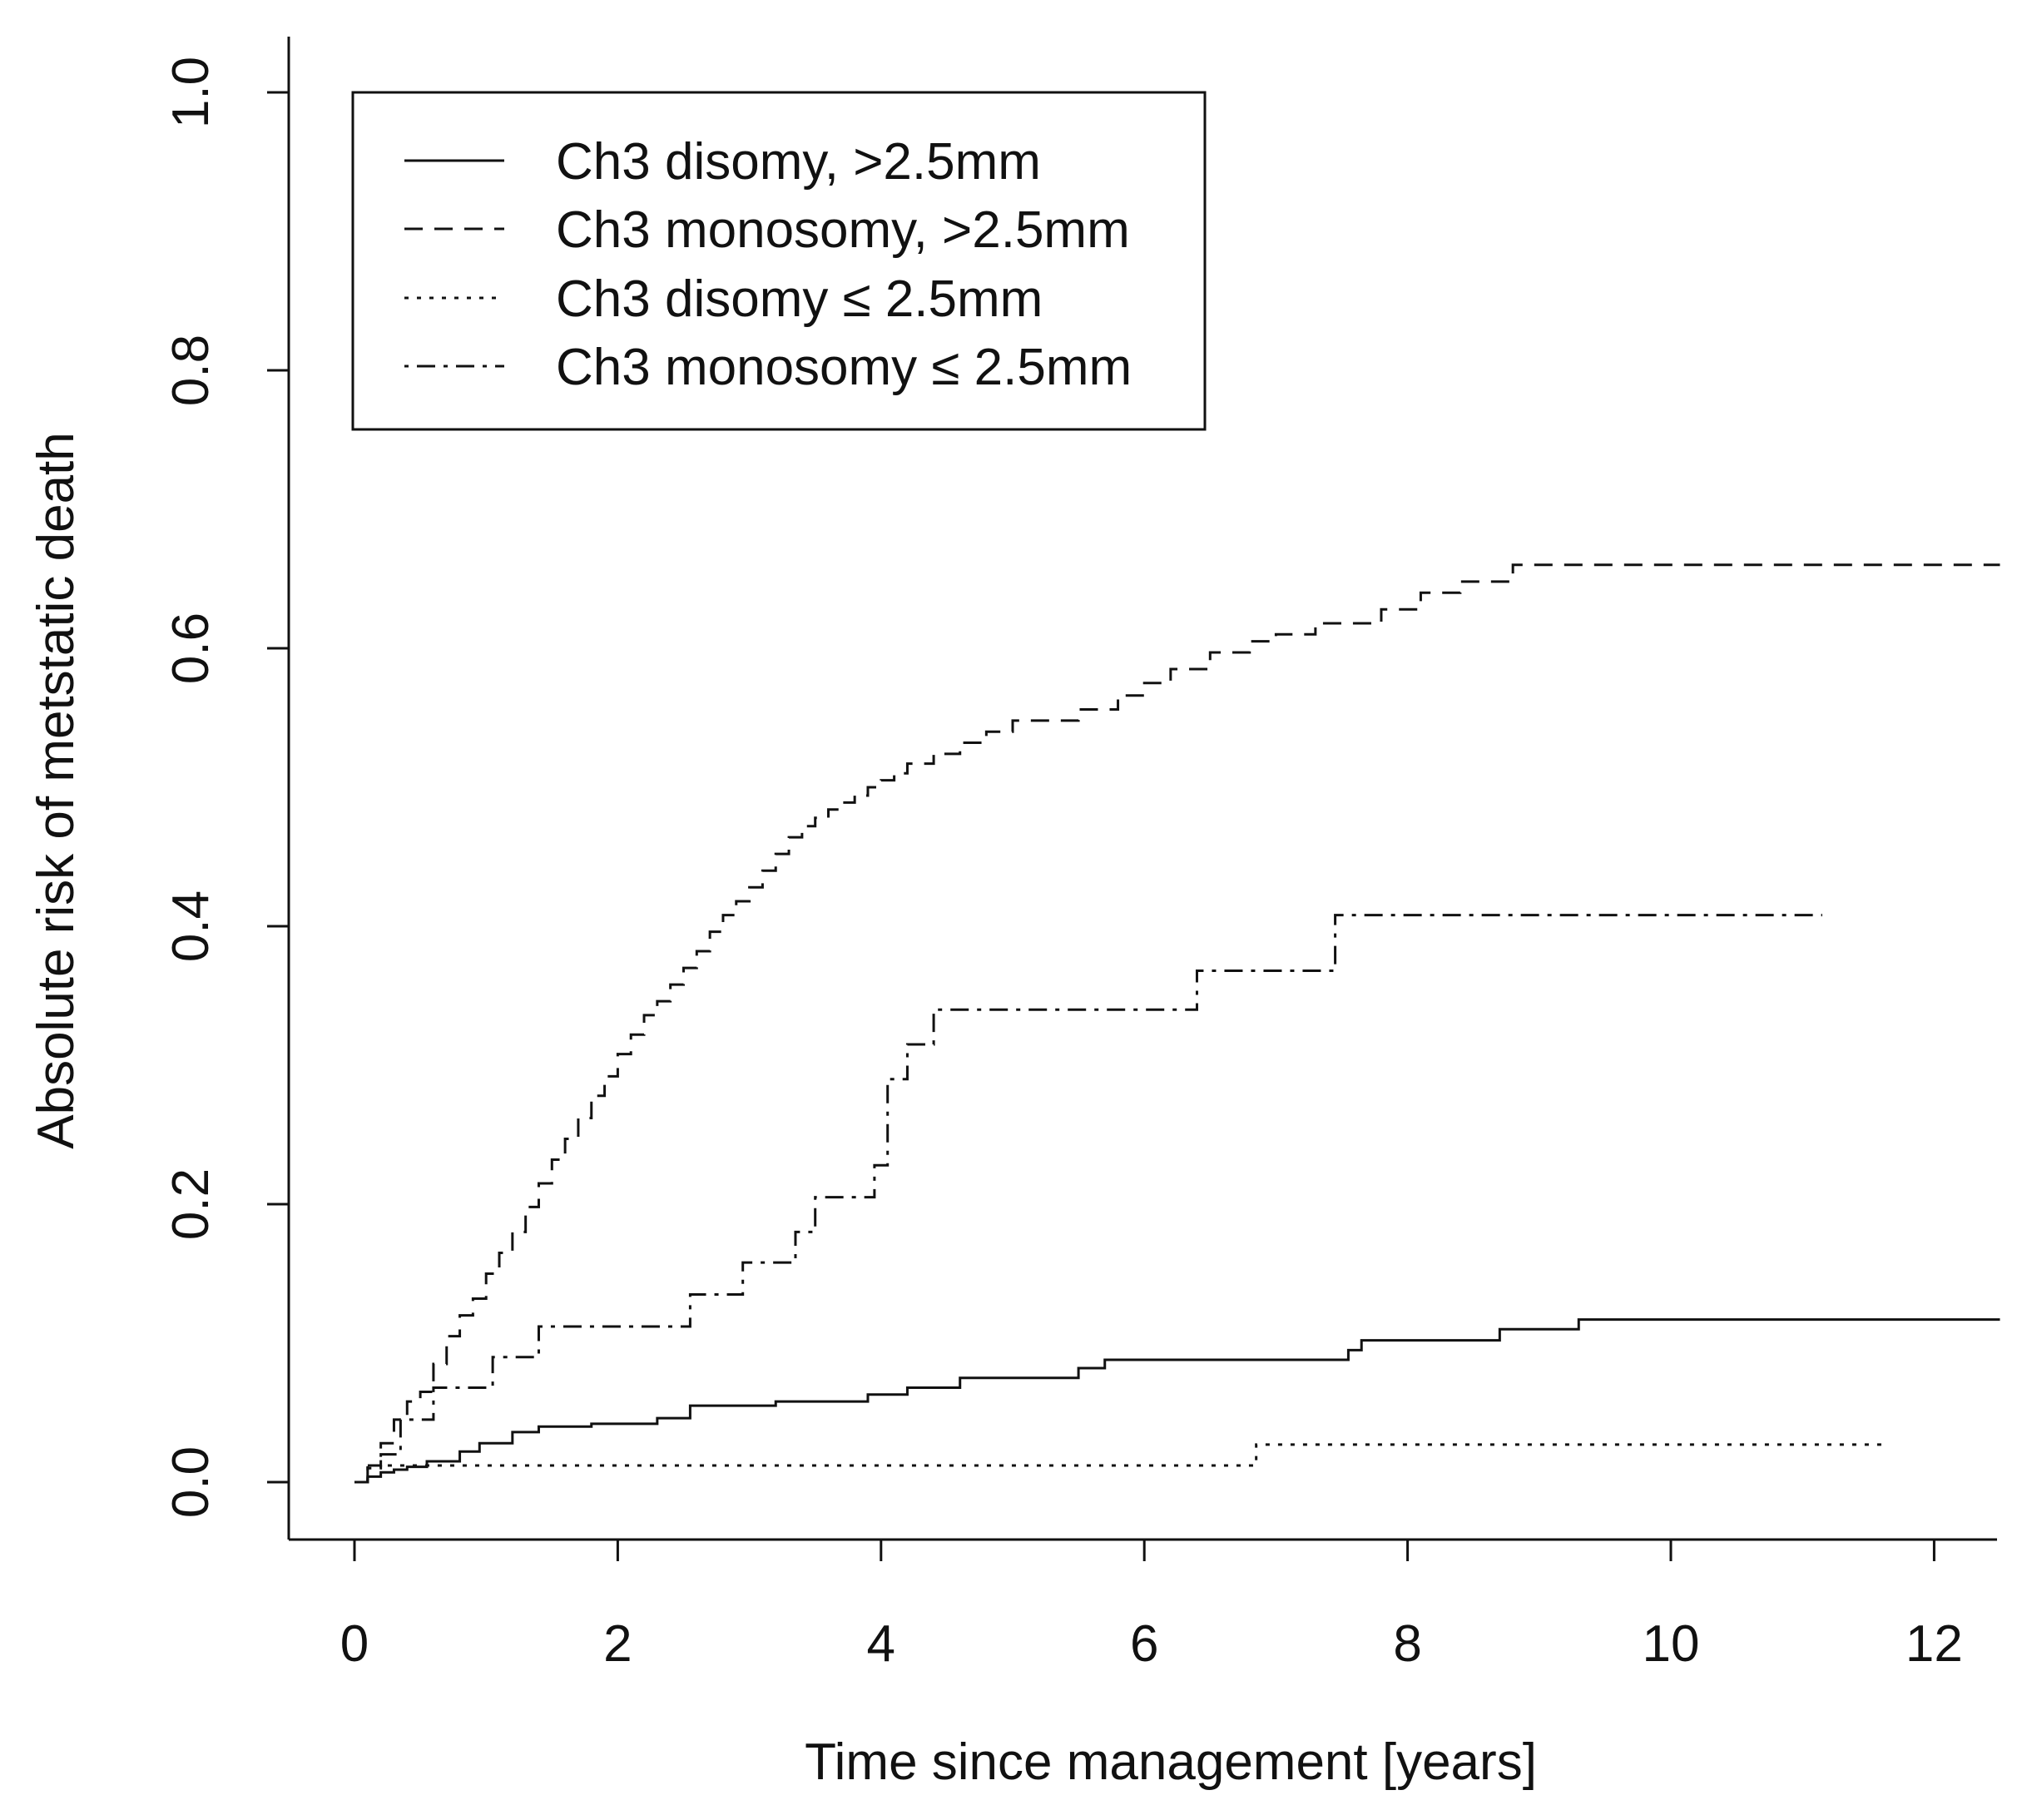  What do you see at coordinates (881, 1644) in the screenshot?
I see `x-tick-label: 4` at bounding box center [881, 1644].